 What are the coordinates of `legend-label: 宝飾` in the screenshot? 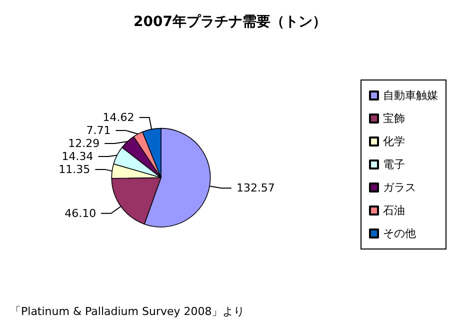 It's located at (394, 118).